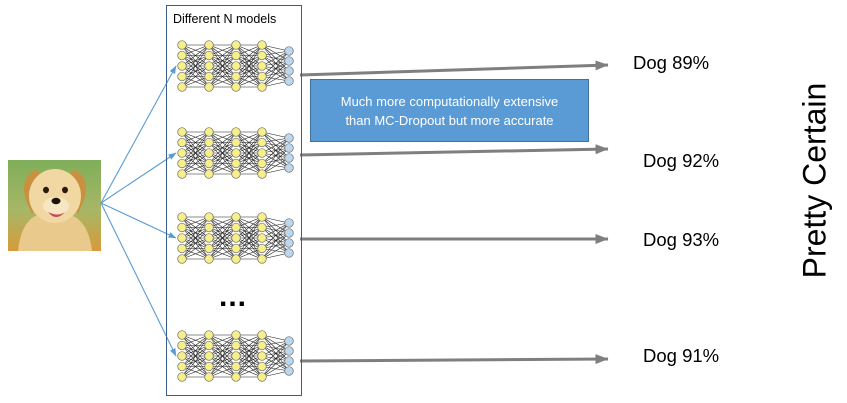 The width and height of the screenshot is (847, 403). Describe the element at coordinates (449, 120) in the screenshot. I see `callout-line-2: than MC-Dropout but more accurate` at that location.